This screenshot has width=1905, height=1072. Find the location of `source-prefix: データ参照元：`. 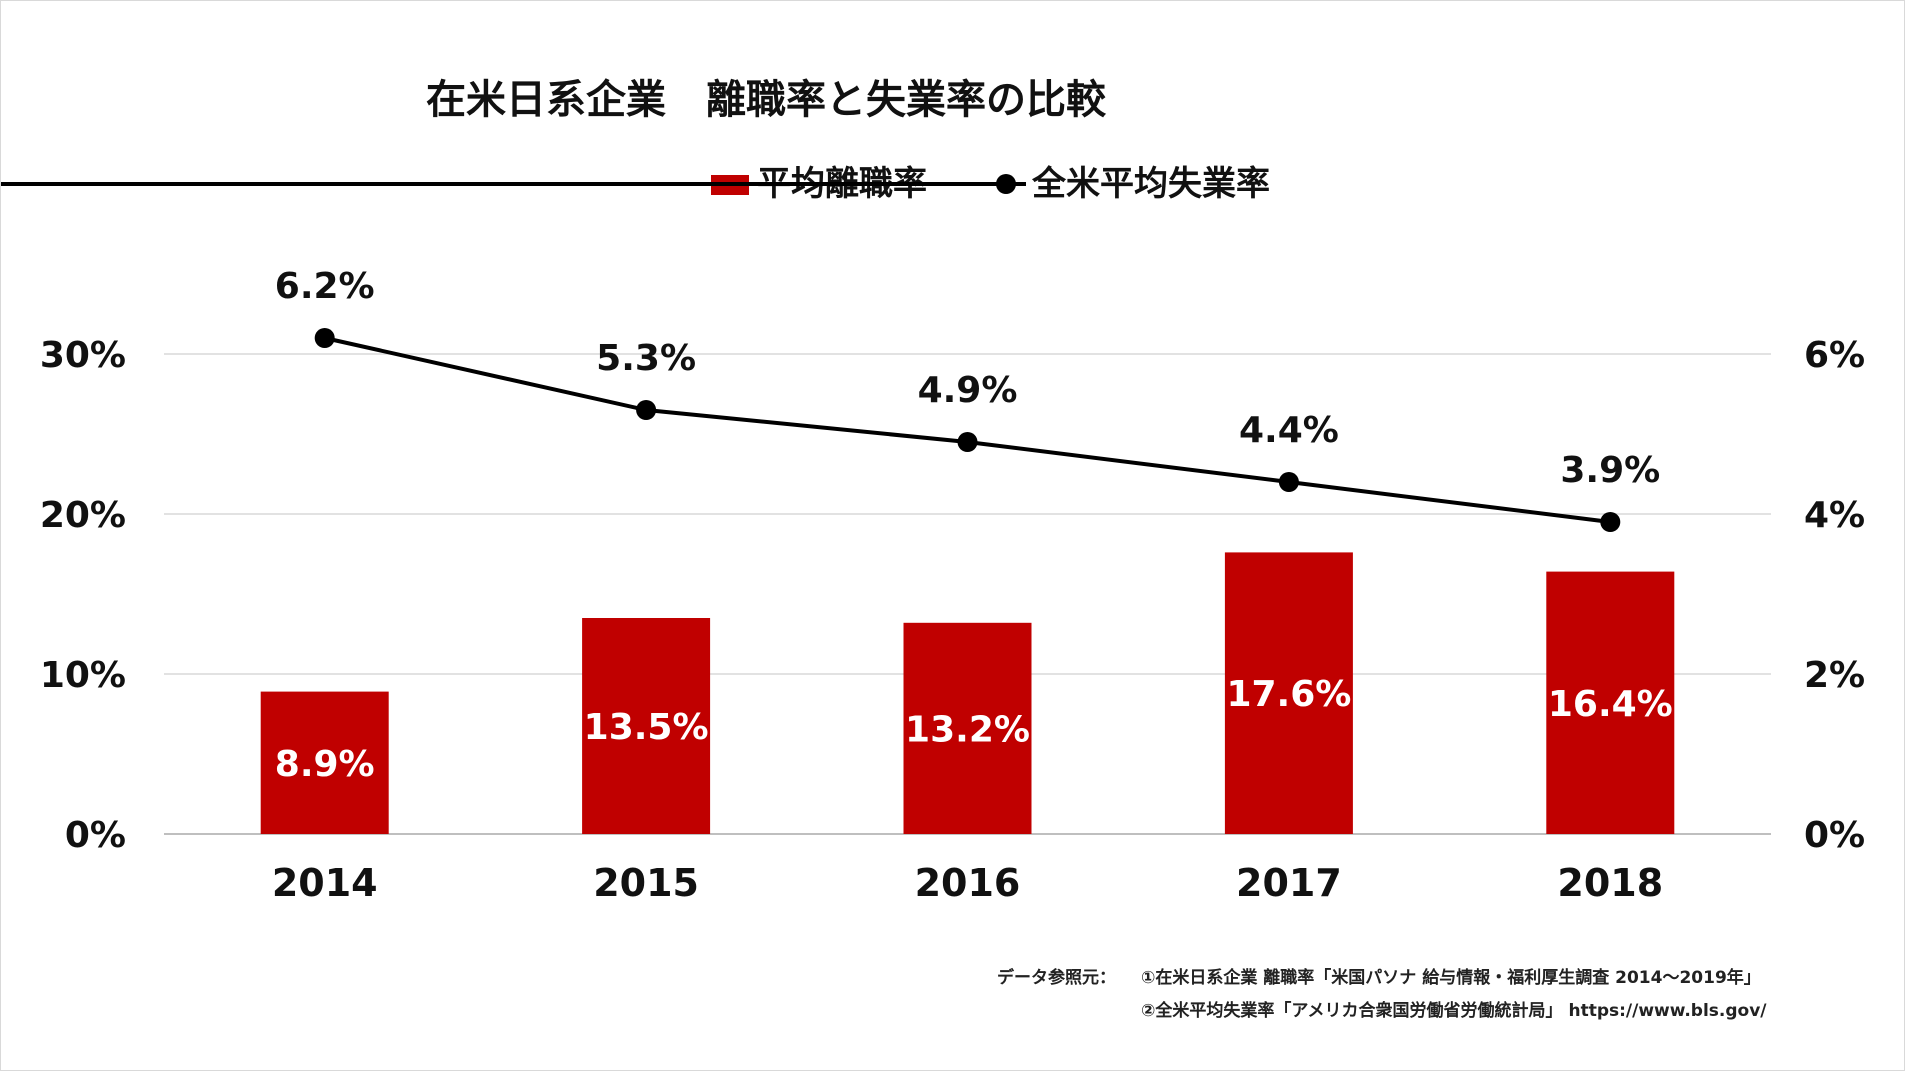

source-prefix: データ参照元： is located at coordinates (1056, 977).